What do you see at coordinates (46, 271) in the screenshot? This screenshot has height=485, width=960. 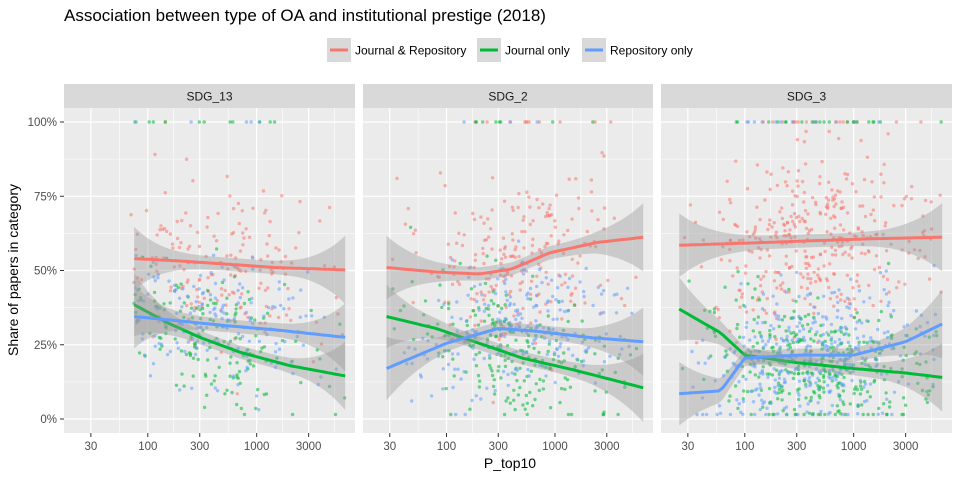 I see `y-axis: 0%25%50%75%100%` at bounding box center [46, 271].